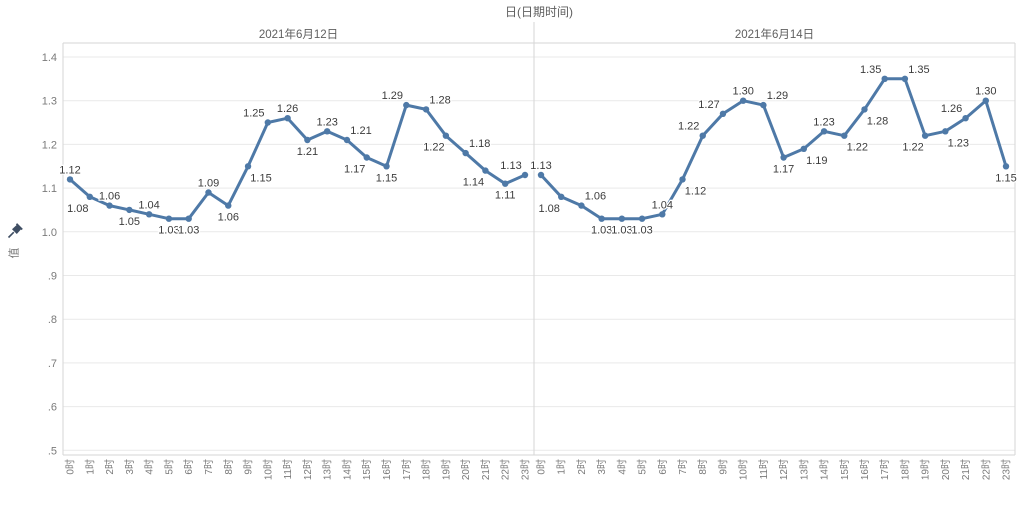  Describe the element at coordinates (966, 469) in the screenshot. I see `x-tick-label: 21时` at that location.